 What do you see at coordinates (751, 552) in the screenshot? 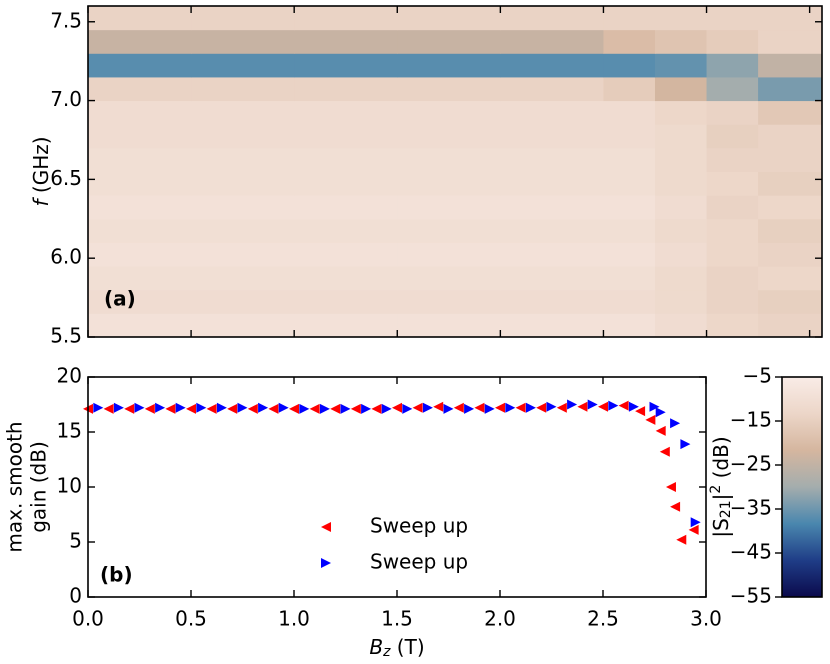
I see `colorbar-tick-label: −45` at bounding box center [751, 552].